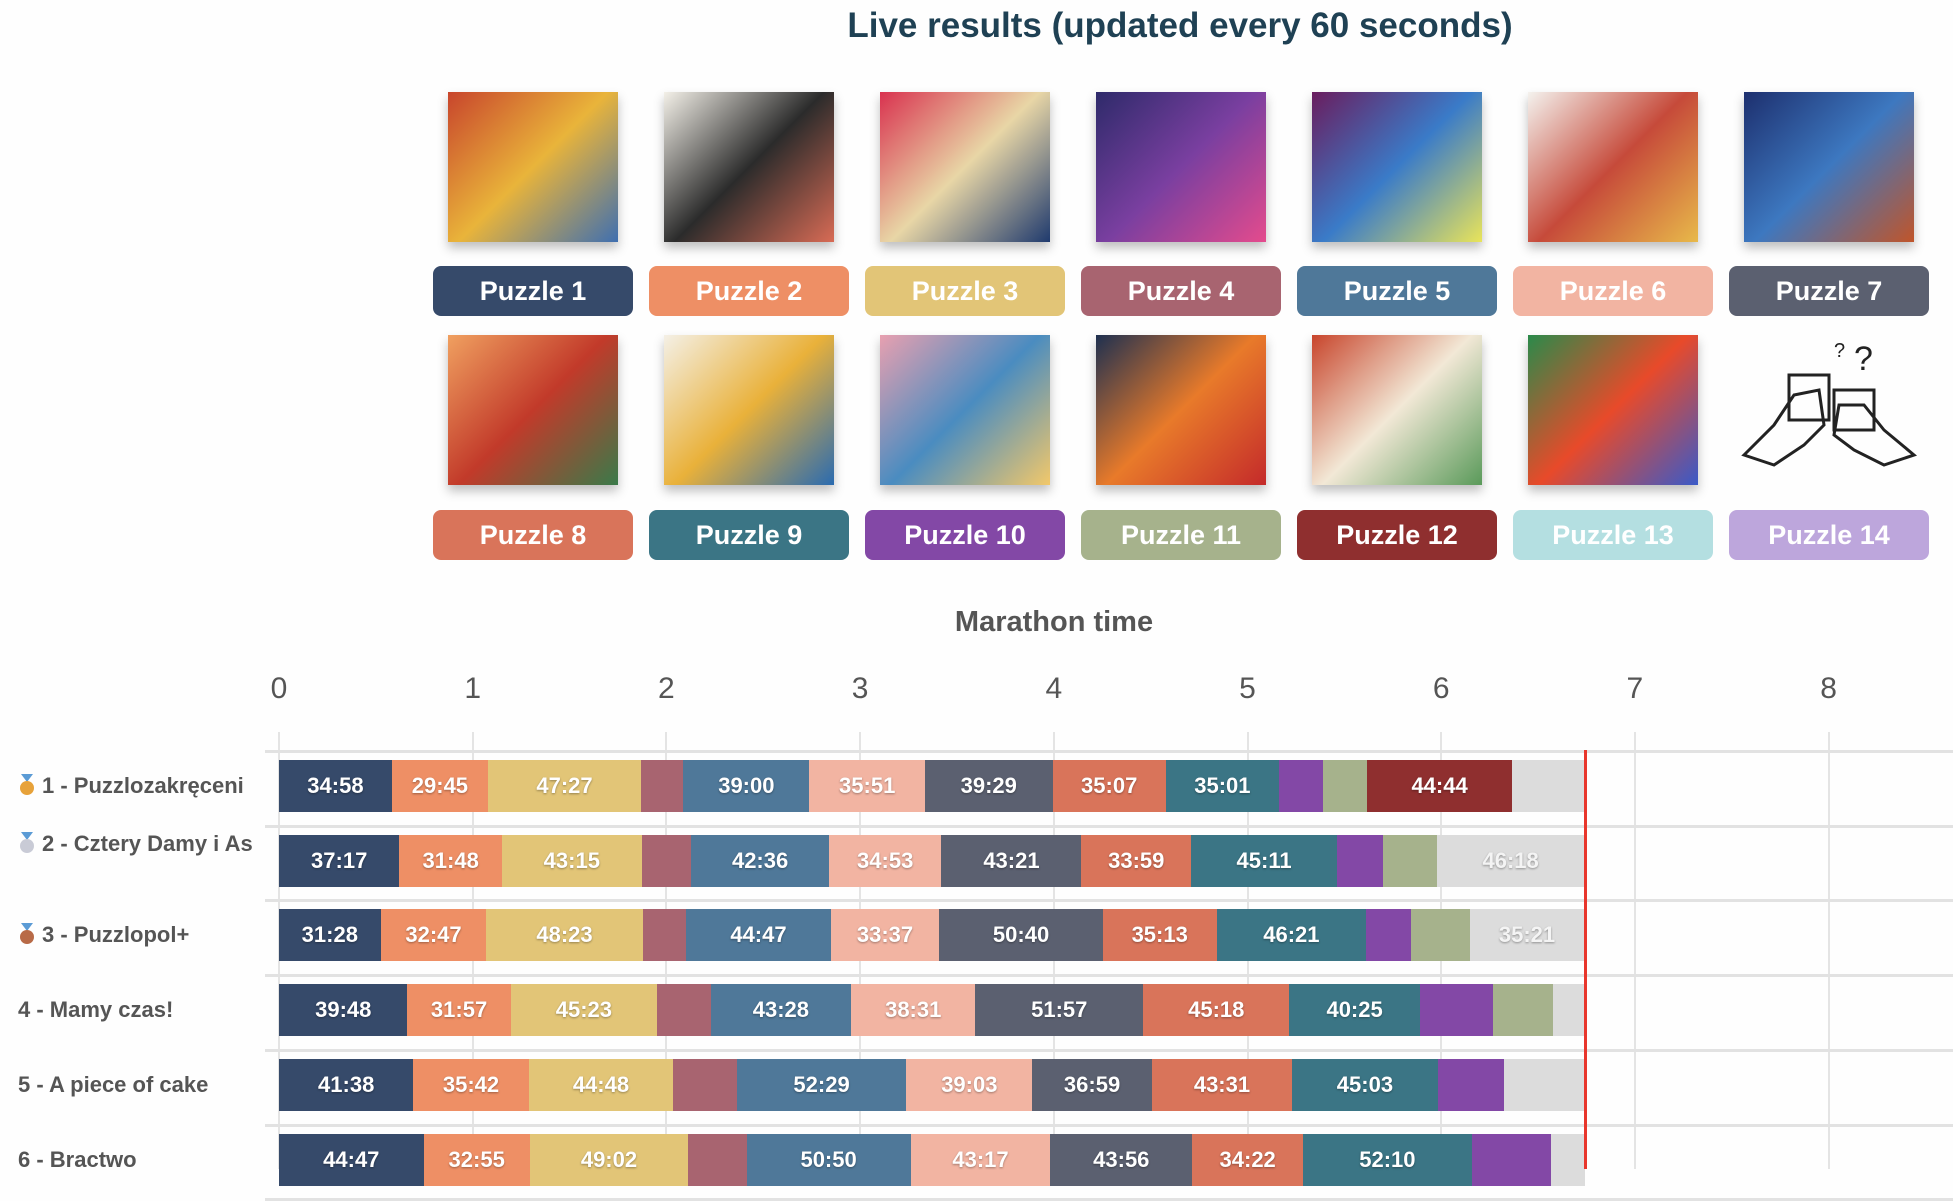 The width and height of the screenshot is (1953, 1201). What do you see at coordinates (564, 935) in the screenshot?
I see `bar-segment-puzzle-3: 48:23` at bounding box center [564, 935].